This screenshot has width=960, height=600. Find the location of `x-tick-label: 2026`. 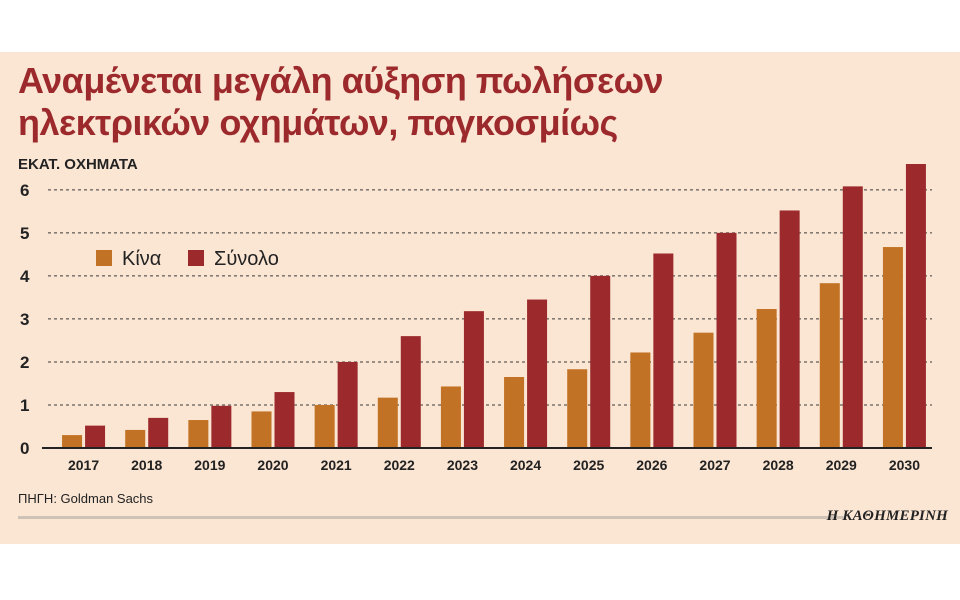

x-tick-label: 2026 is located at coordinates (651, 465).